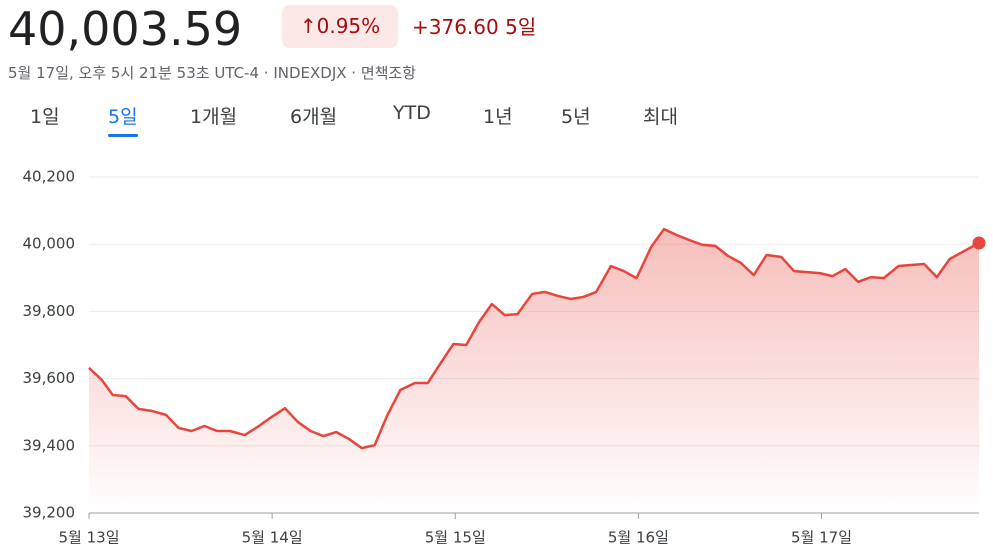  I want to click on y-tick-label: 39,800, so click(49, 311).